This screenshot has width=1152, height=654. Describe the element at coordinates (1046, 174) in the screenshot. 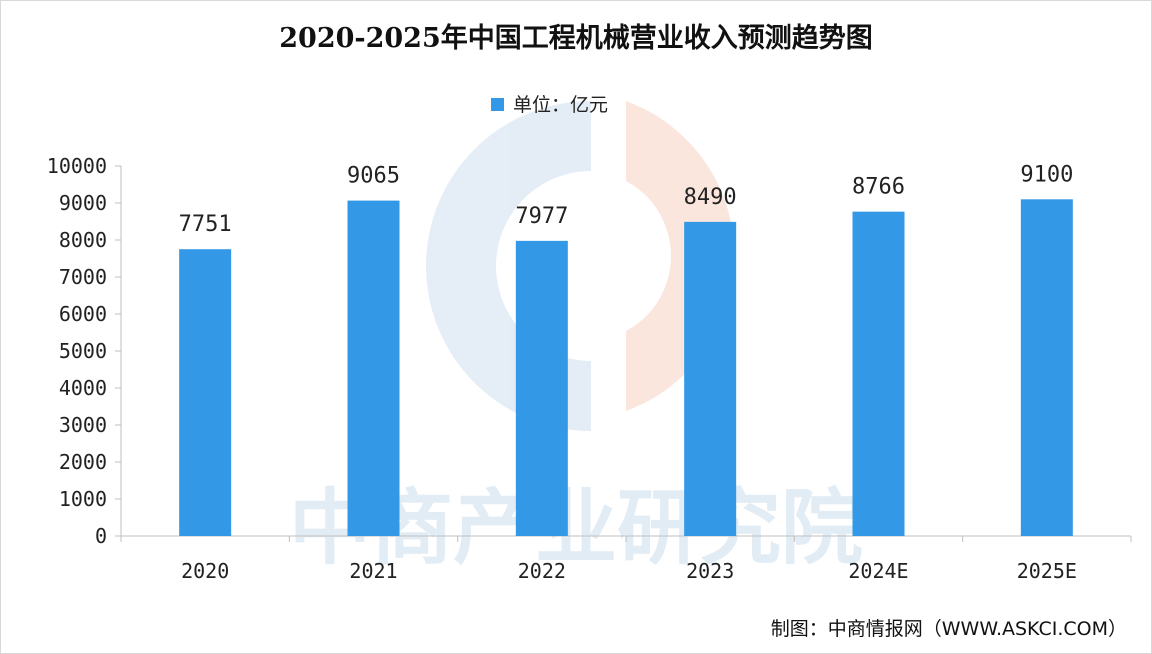

I see `data-label: 9100` at that location.